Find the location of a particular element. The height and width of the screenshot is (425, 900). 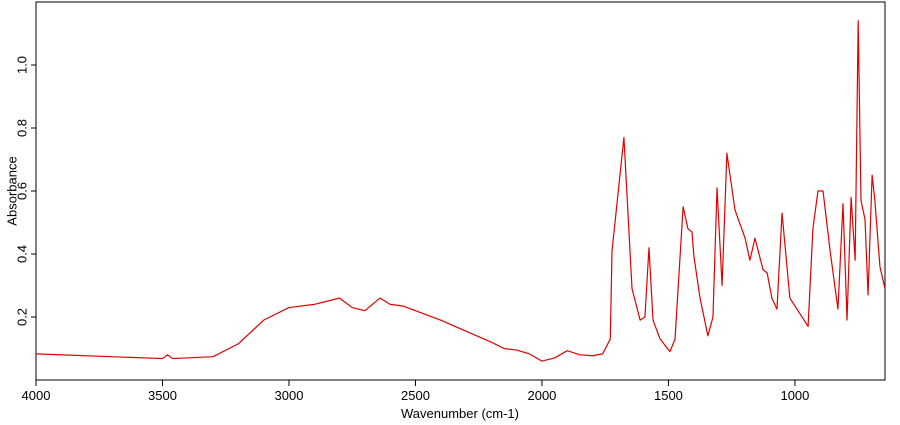

y-tick-label: 0.8 is located at coordinates (21, 128).